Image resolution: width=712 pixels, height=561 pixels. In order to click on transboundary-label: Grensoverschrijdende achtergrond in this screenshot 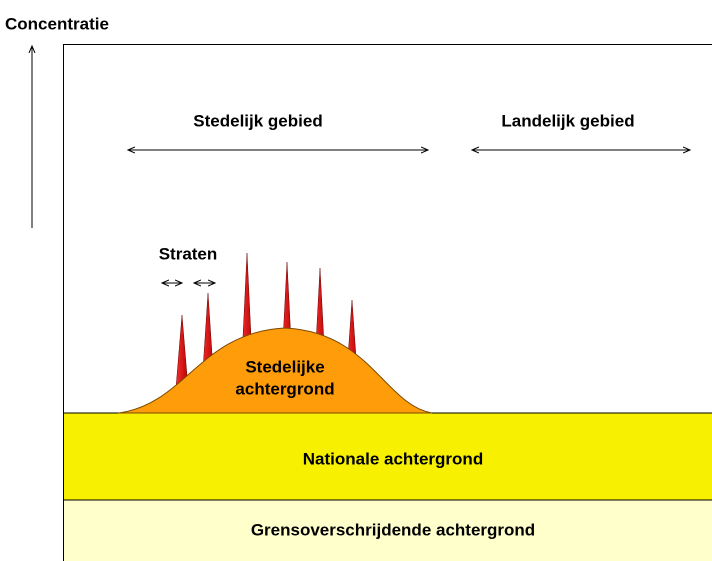, I will do `click(393, 529)`.